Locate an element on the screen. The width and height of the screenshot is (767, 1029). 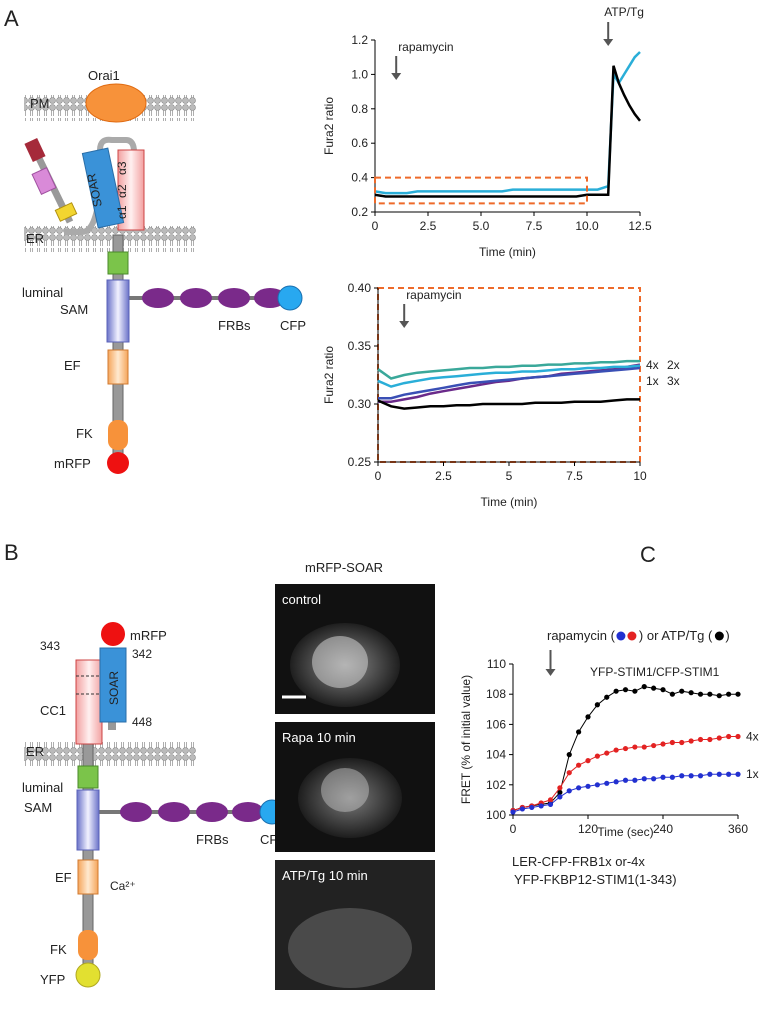
legend-label: 4x is located at coordinates (652, 365).